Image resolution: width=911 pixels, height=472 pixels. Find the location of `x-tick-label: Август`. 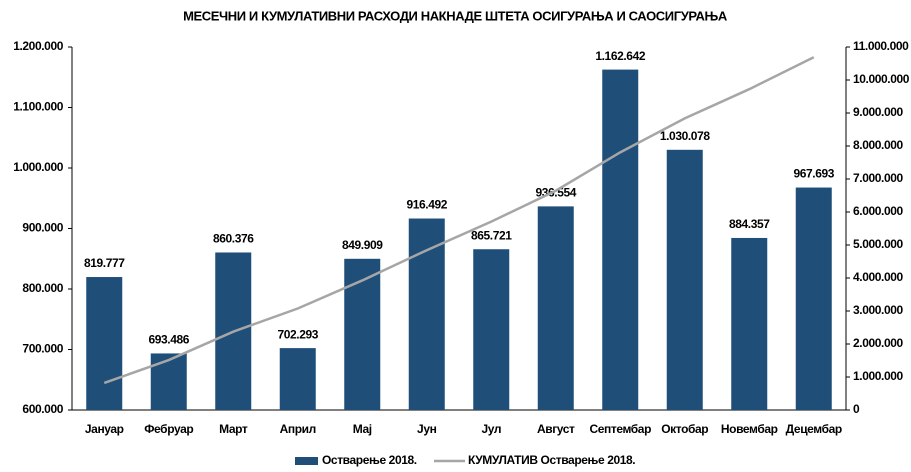

x-tick-label: Август is located at coordinates (556, 429).